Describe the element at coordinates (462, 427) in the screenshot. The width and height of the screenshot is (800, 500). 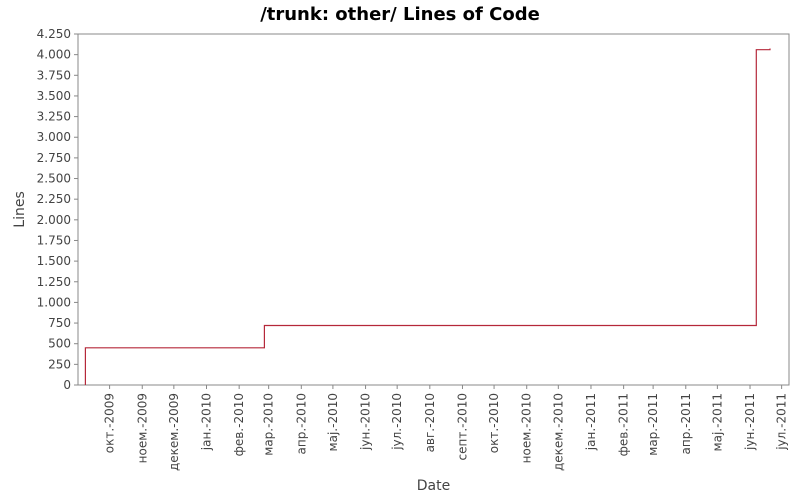
I see `x-tick-label: септ.-2010` at that location.